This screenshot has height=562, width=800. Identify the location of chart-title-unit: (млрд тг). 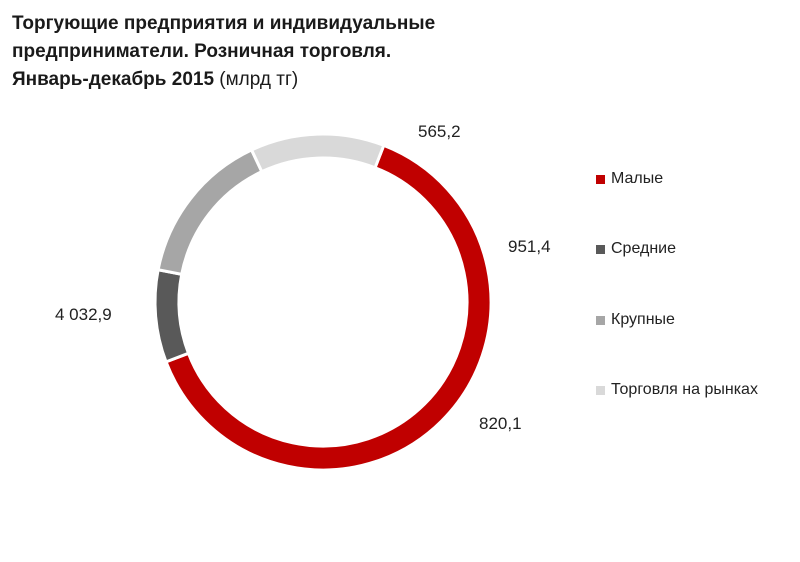
(259, 79).